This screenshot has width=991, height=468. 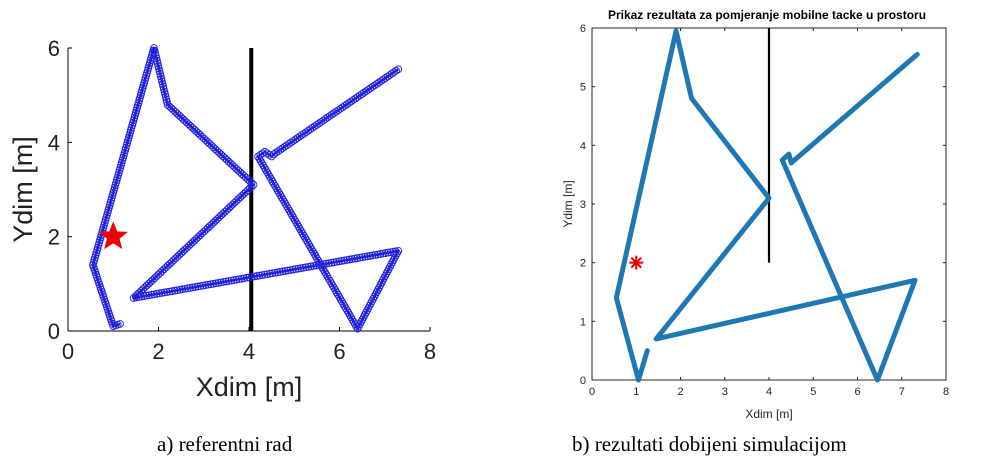 What do you see at coordinates (225, 444) in the screenshot?
I see `caption-a: a) referentni rad` at bounding box center [225, 444].